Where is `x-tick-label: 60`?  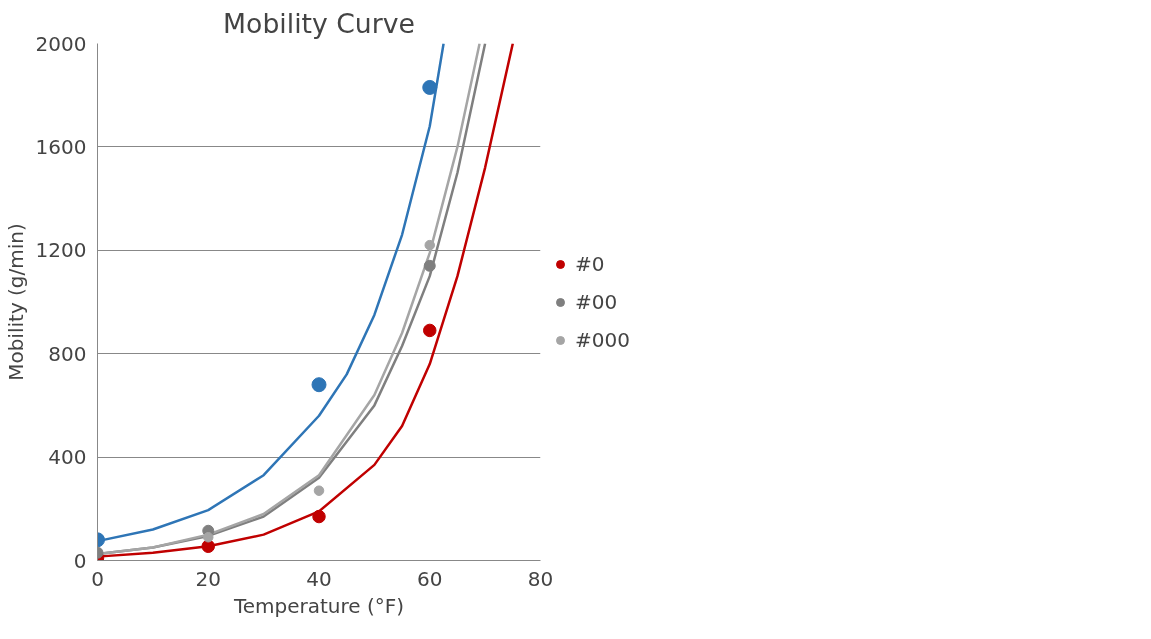 x-tick-label: 60 is located at coordinates (430, 578).